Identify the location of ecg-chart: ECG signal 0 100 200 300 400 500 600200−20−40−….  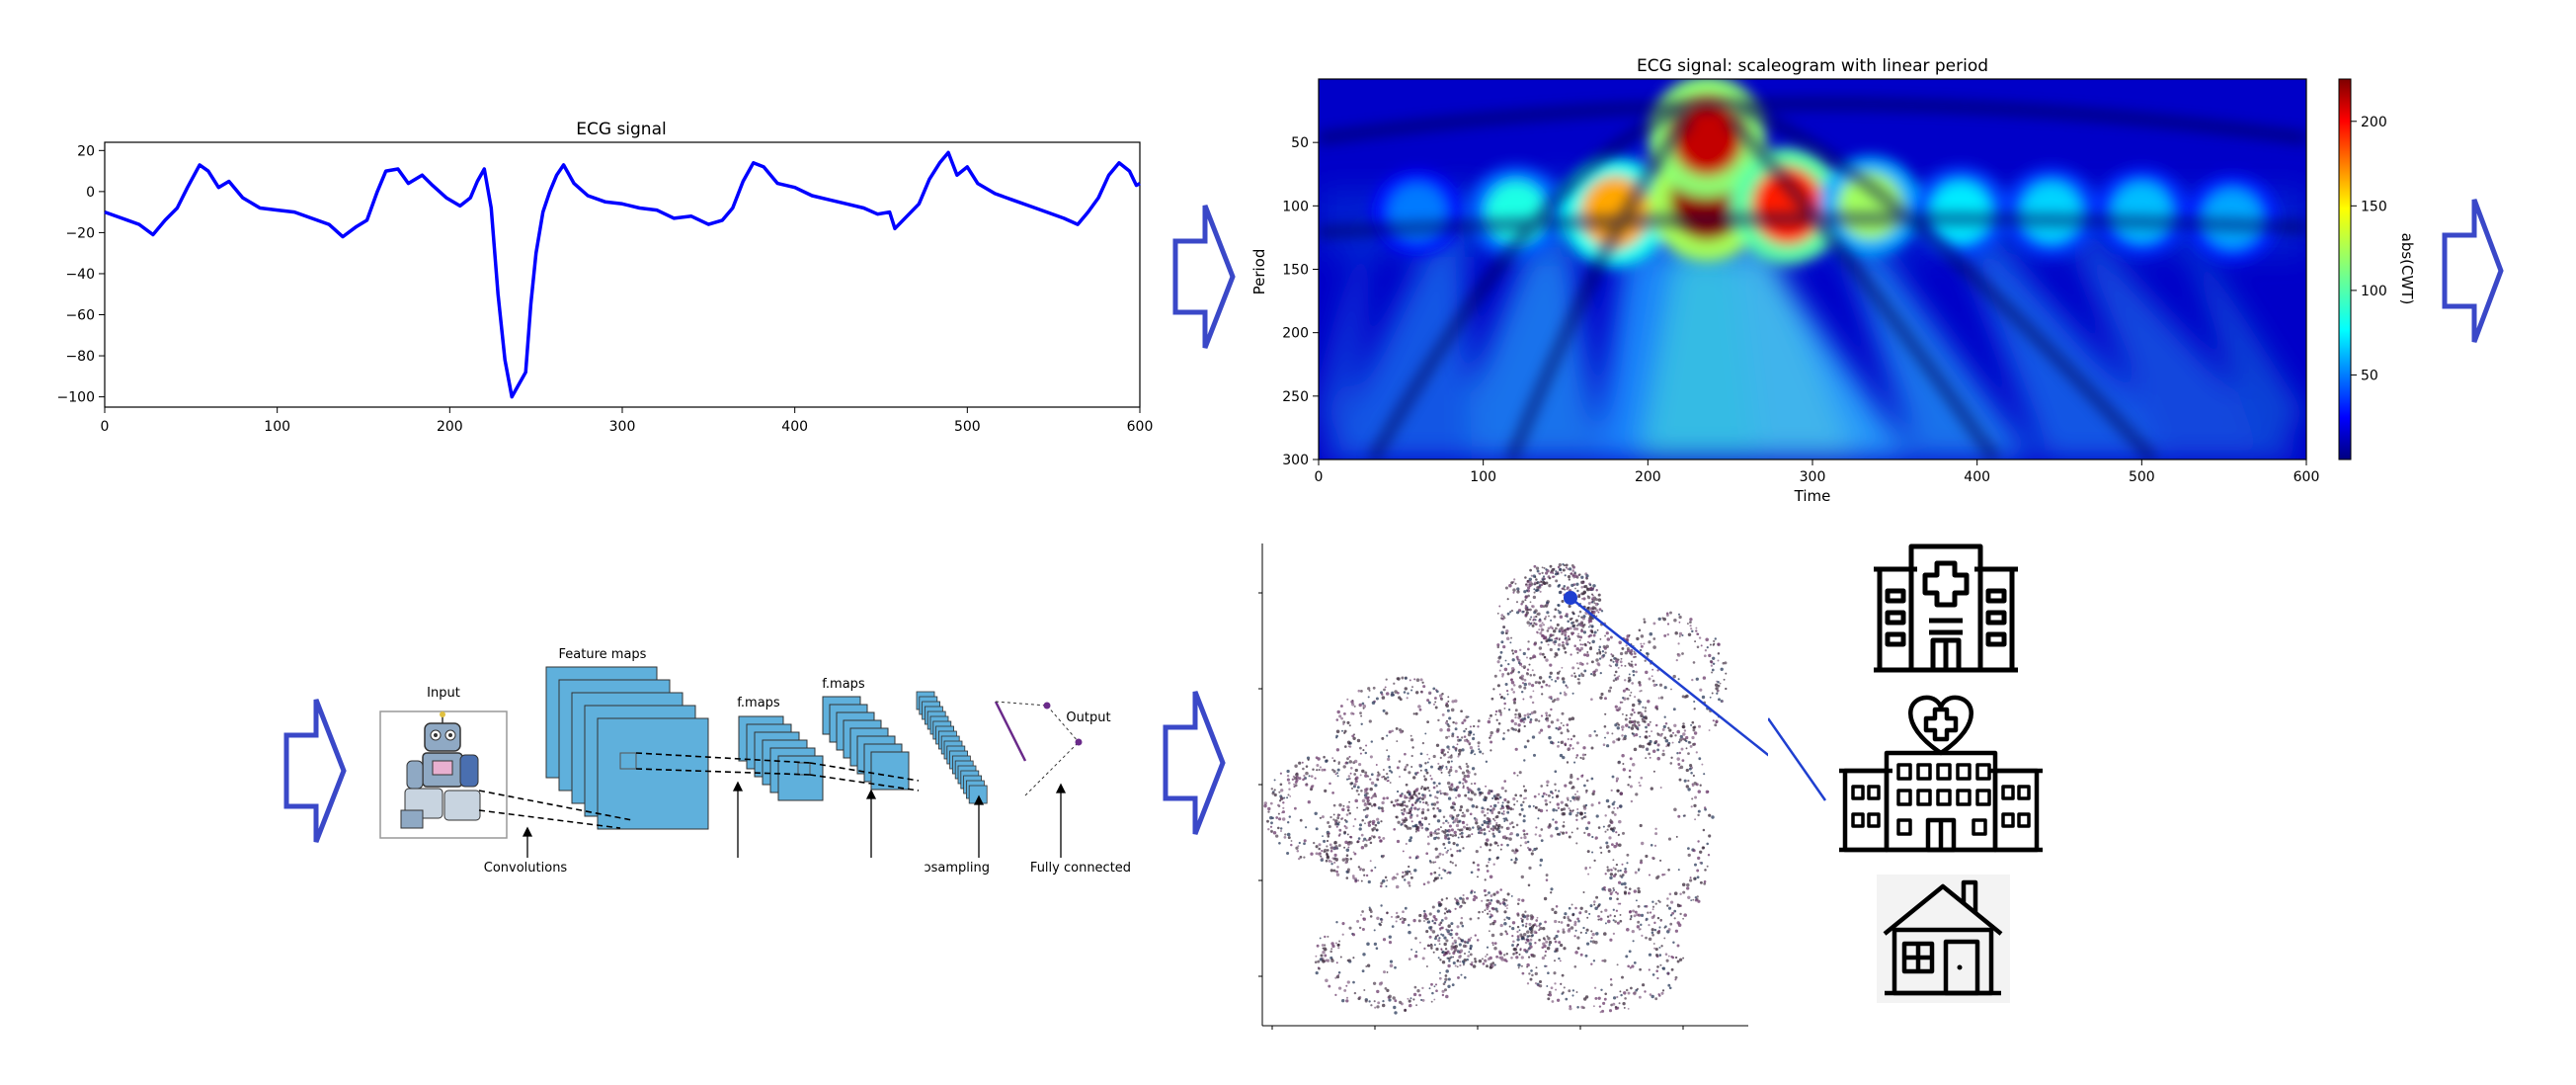
(605, 277).